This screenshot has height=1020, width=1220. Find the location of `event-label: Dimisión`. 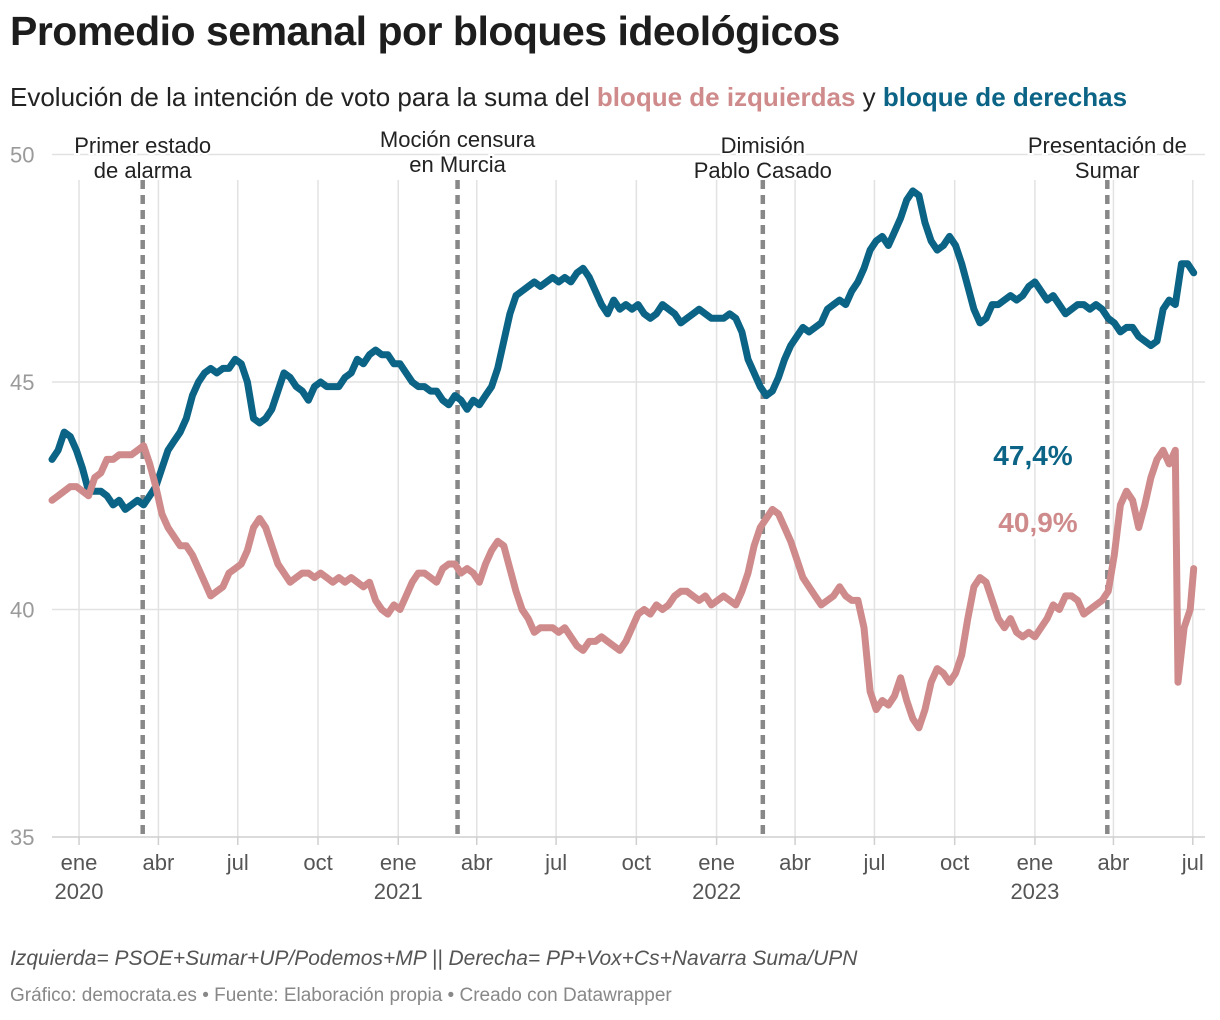

event-label: Dimisión is located at coordinates (763, 145).